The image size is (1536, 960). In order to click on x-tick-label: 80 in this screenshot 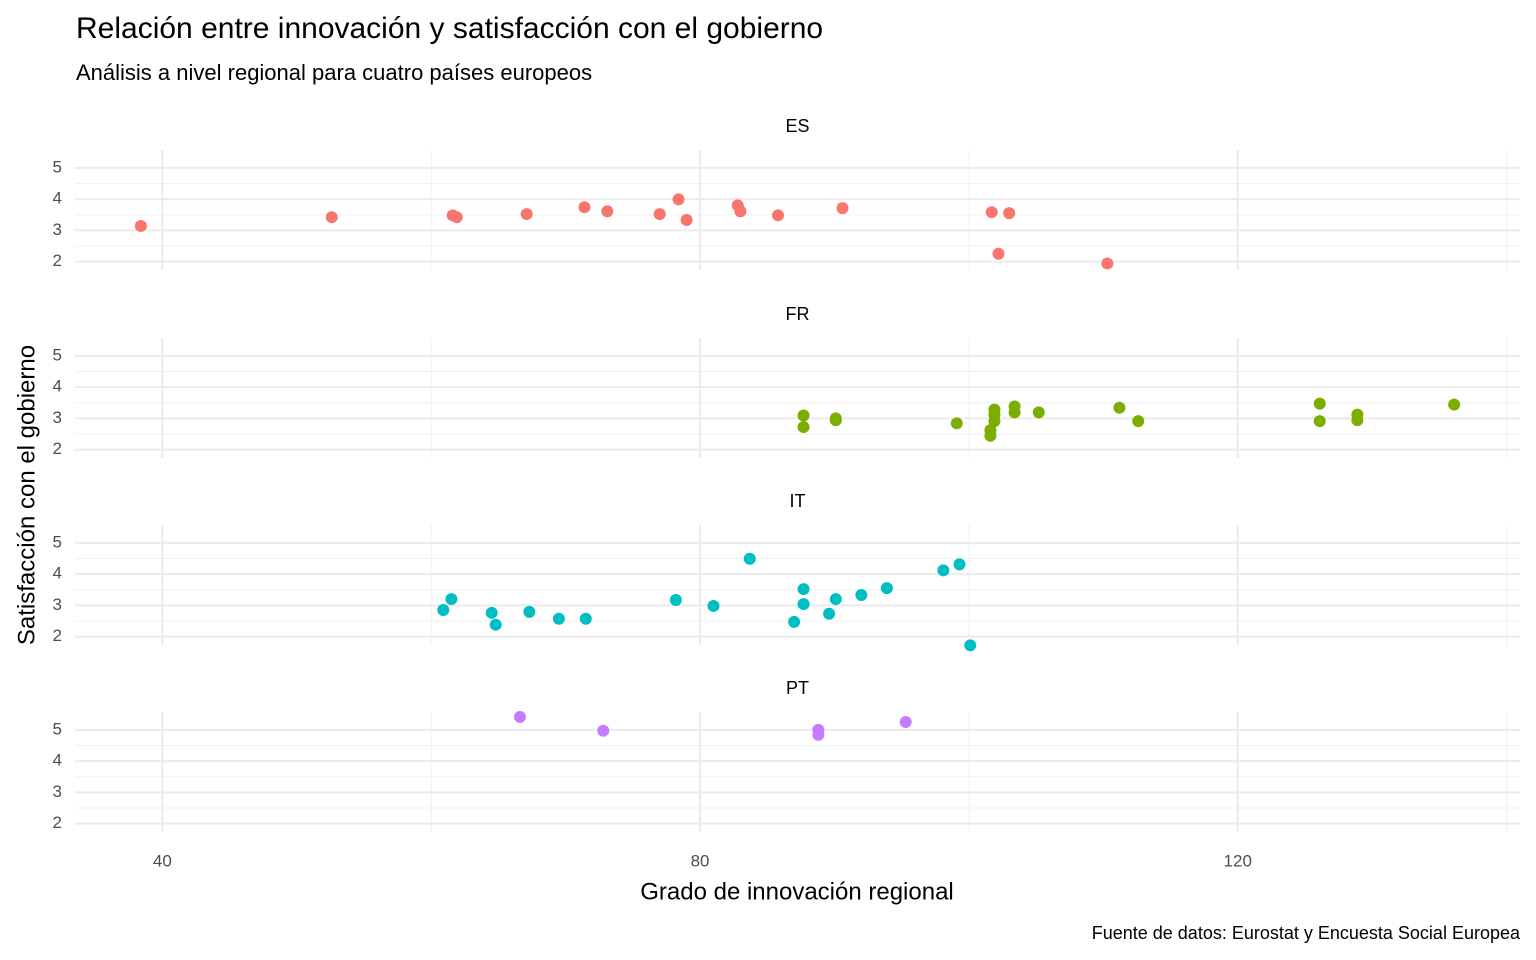, I will do `click(700, 860)`.